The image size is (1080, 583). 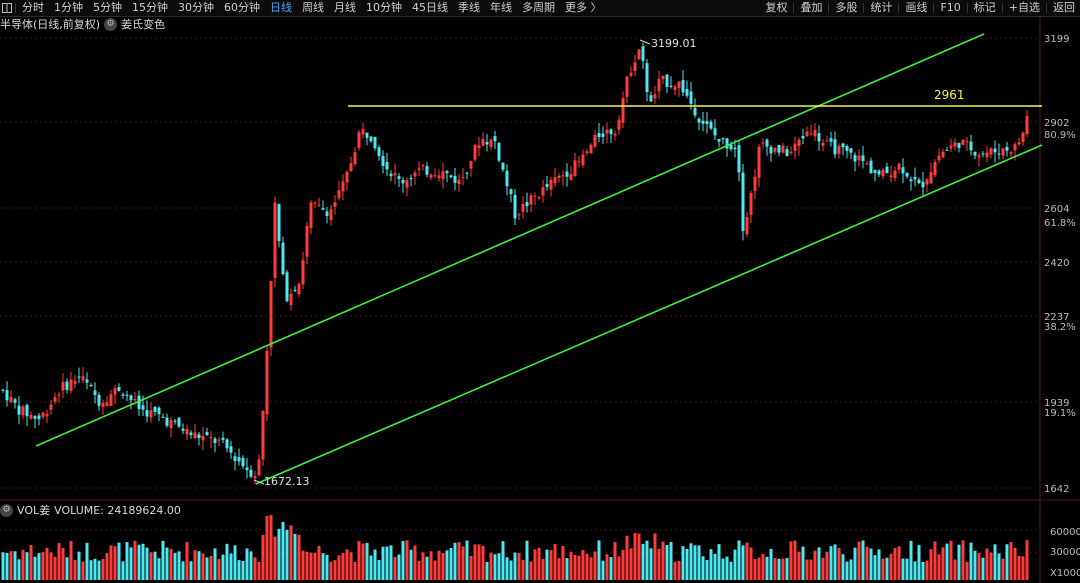 I want to click on period-tab: 30分钟, so click(x=196, y=7).